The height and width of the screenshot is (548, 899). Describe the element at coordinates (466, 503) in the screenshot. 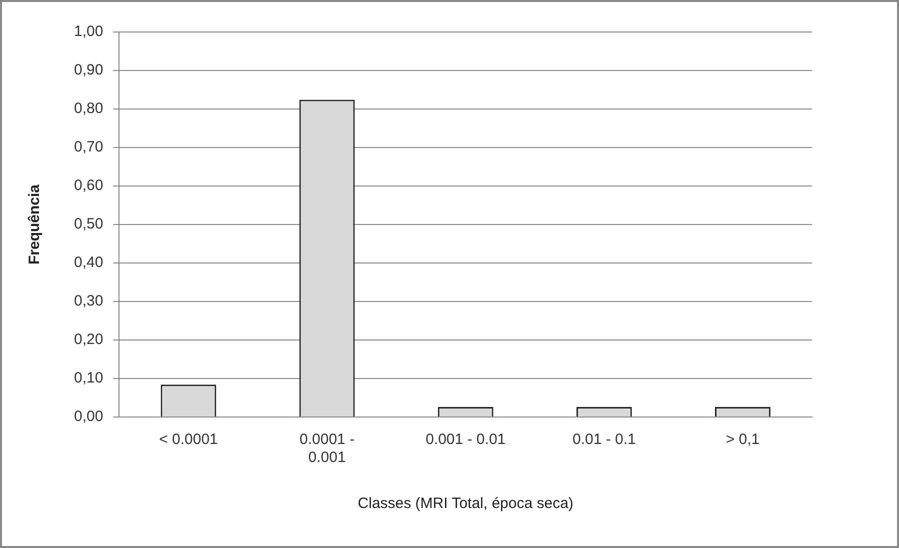

I see `x-axis-title: Classes (MRI Total, época seca)` at that location.